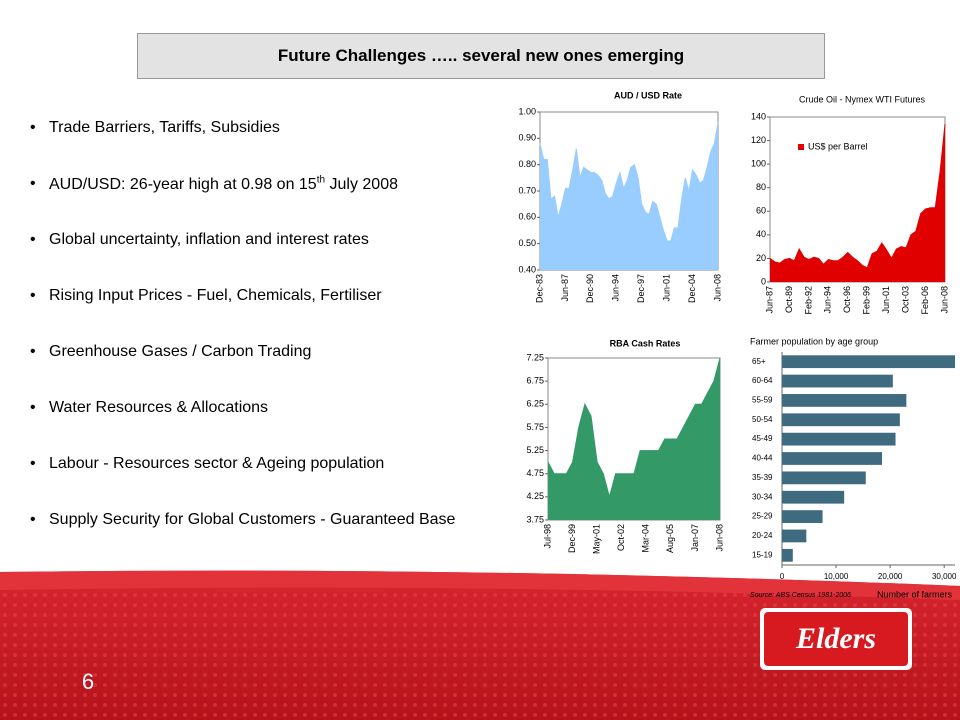  What do you see at coordinates (925, 300) in the screenshot?
I see `x-tick-label: Feb-06` at bounding box center [925, 300].